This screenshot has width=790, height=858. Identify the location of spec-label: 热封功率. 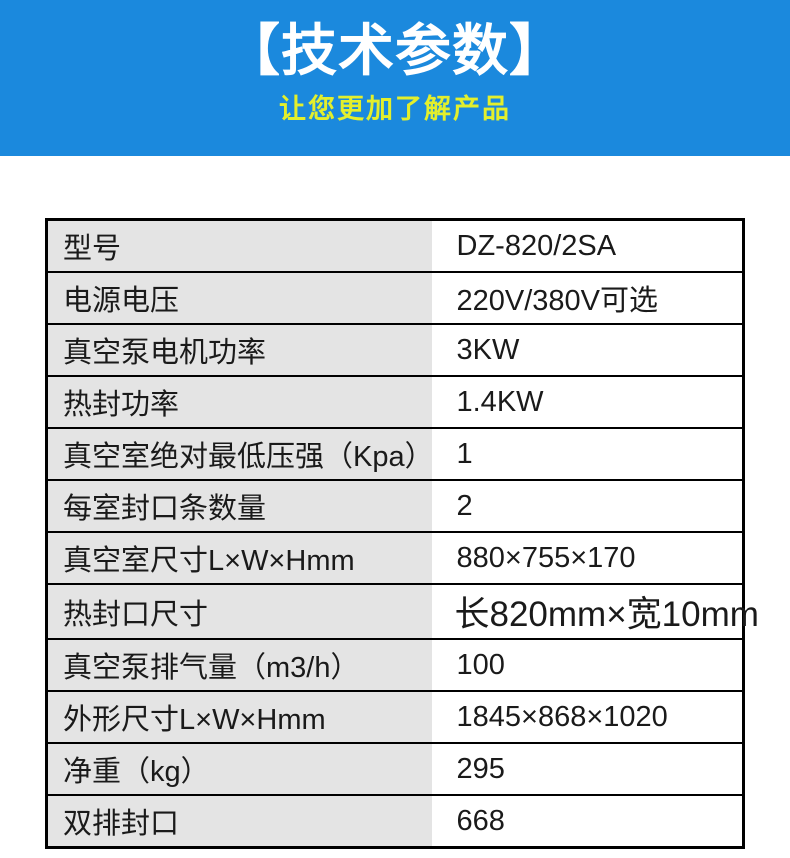
(239, 401).